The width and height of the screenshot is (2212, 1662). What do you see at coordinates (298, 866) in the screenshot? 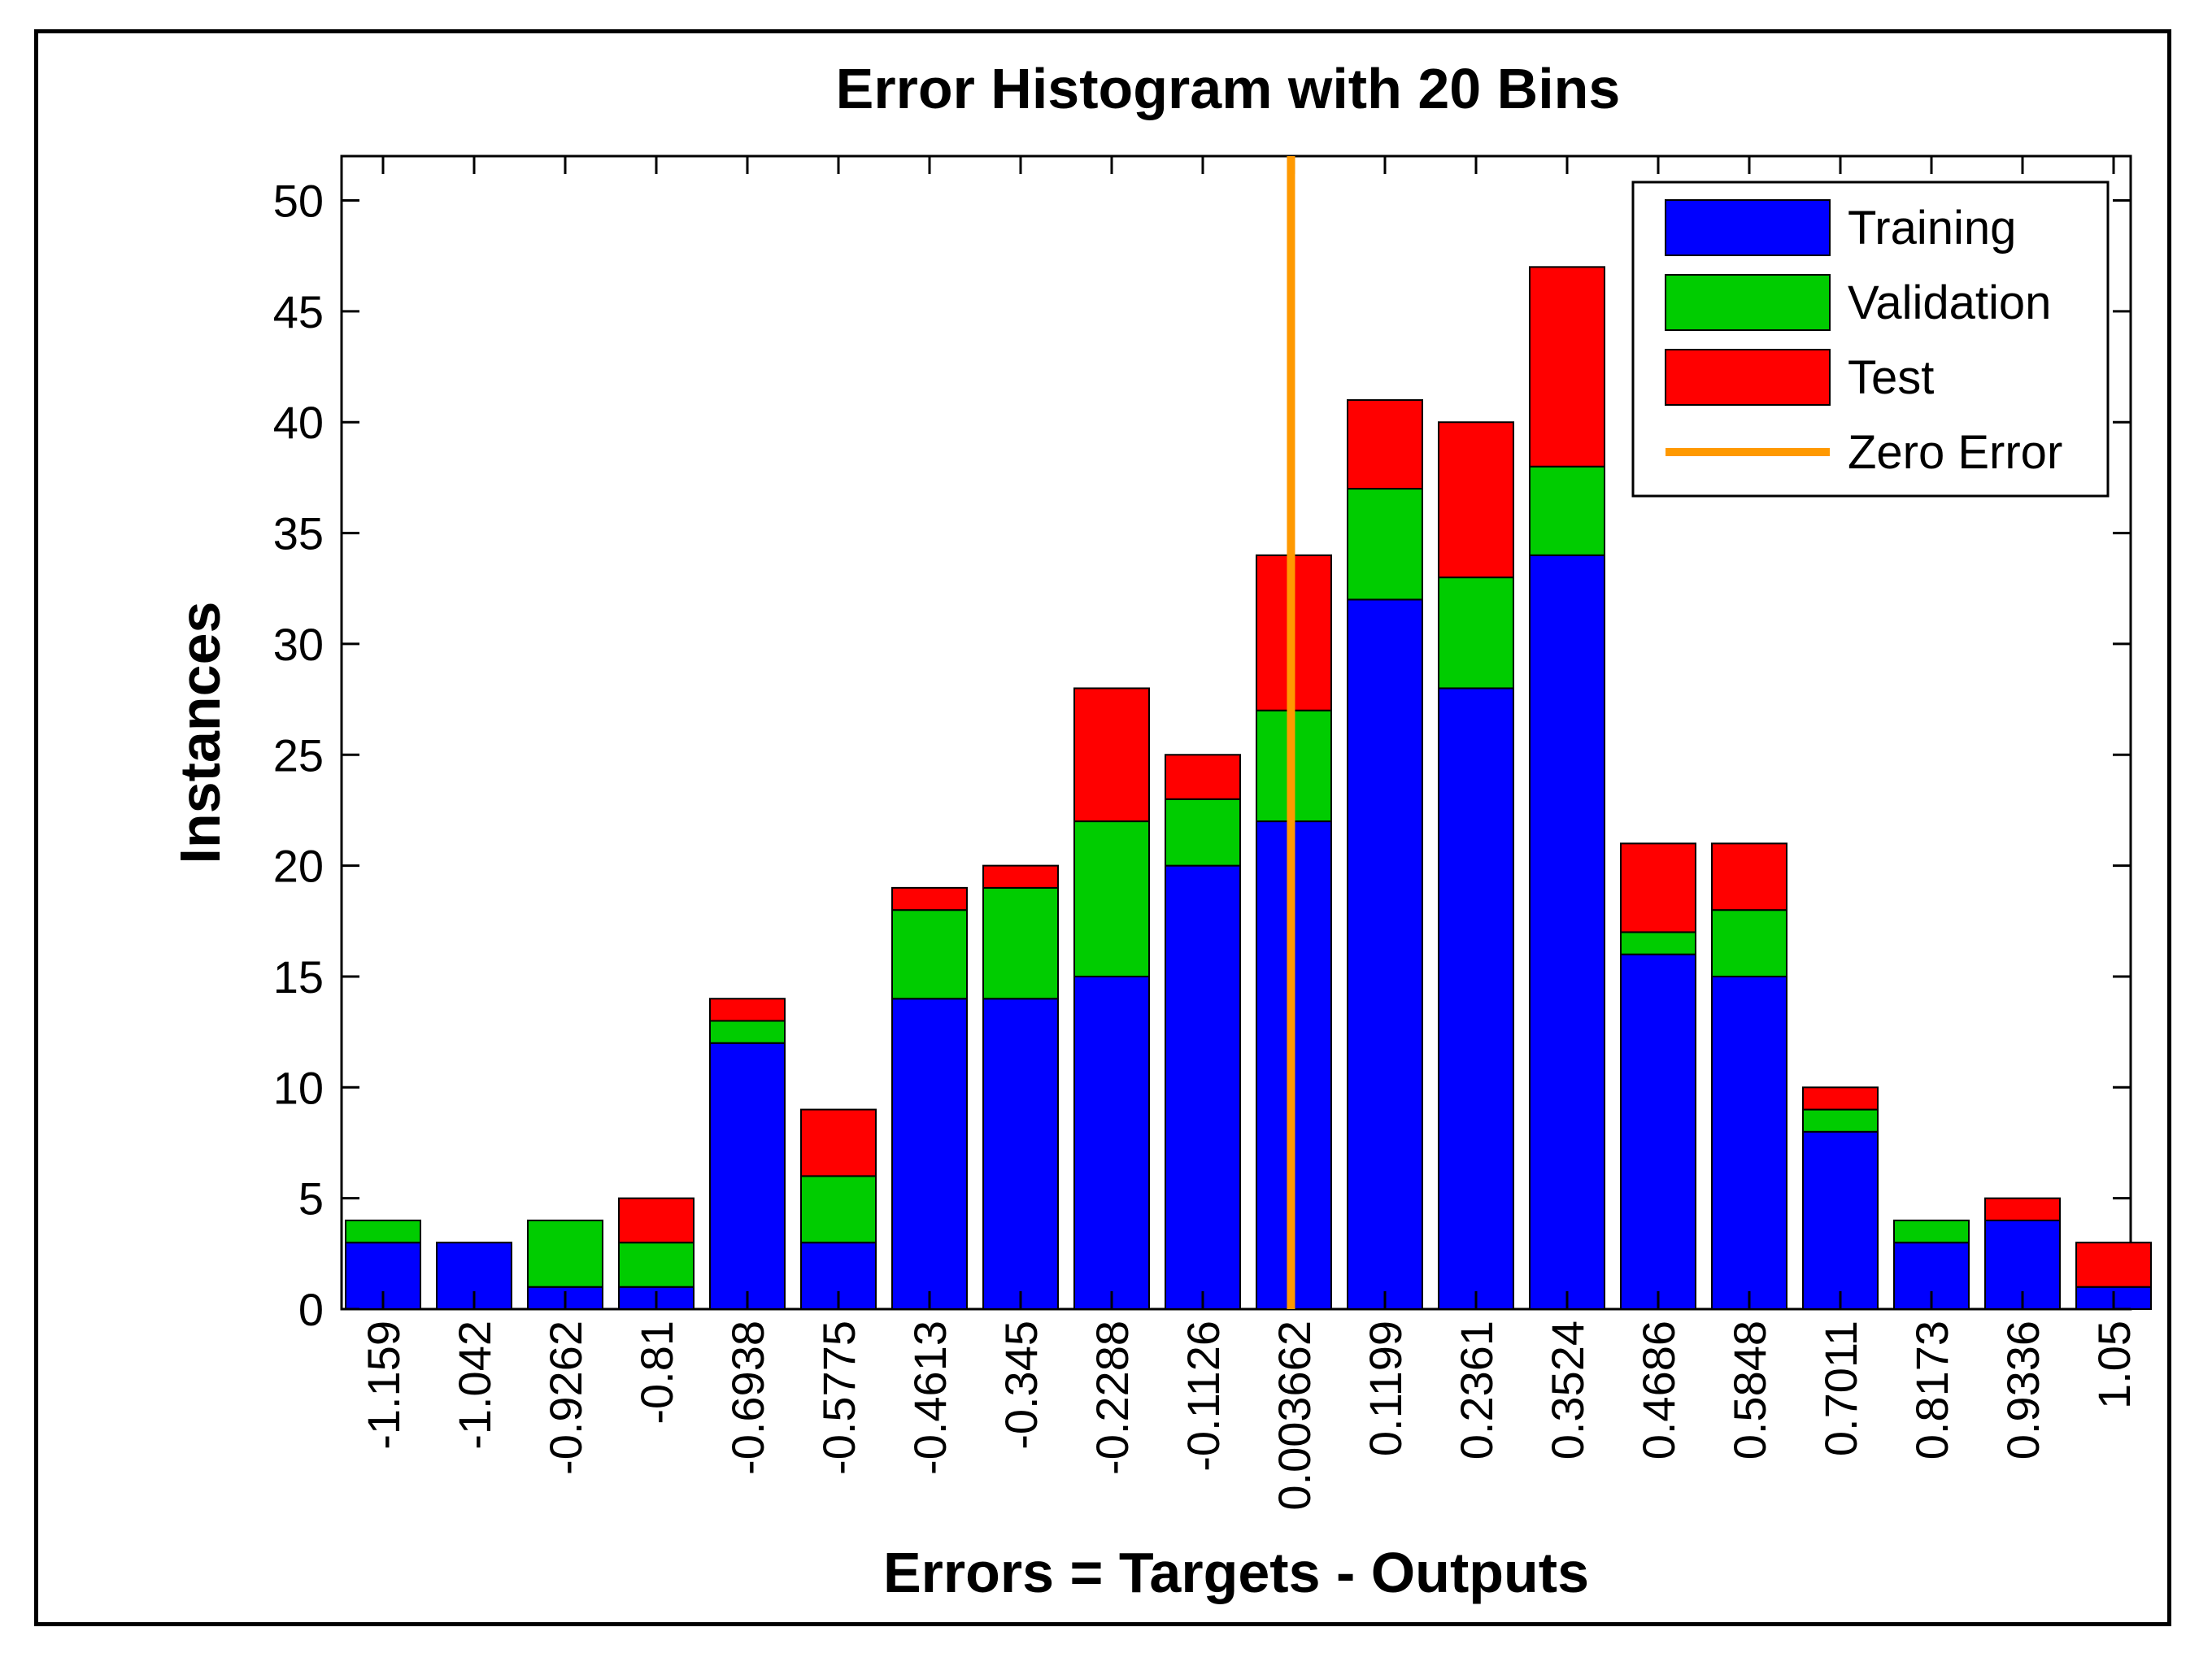
I see `y-tick-label: 20` at bounding box center [298, 866].